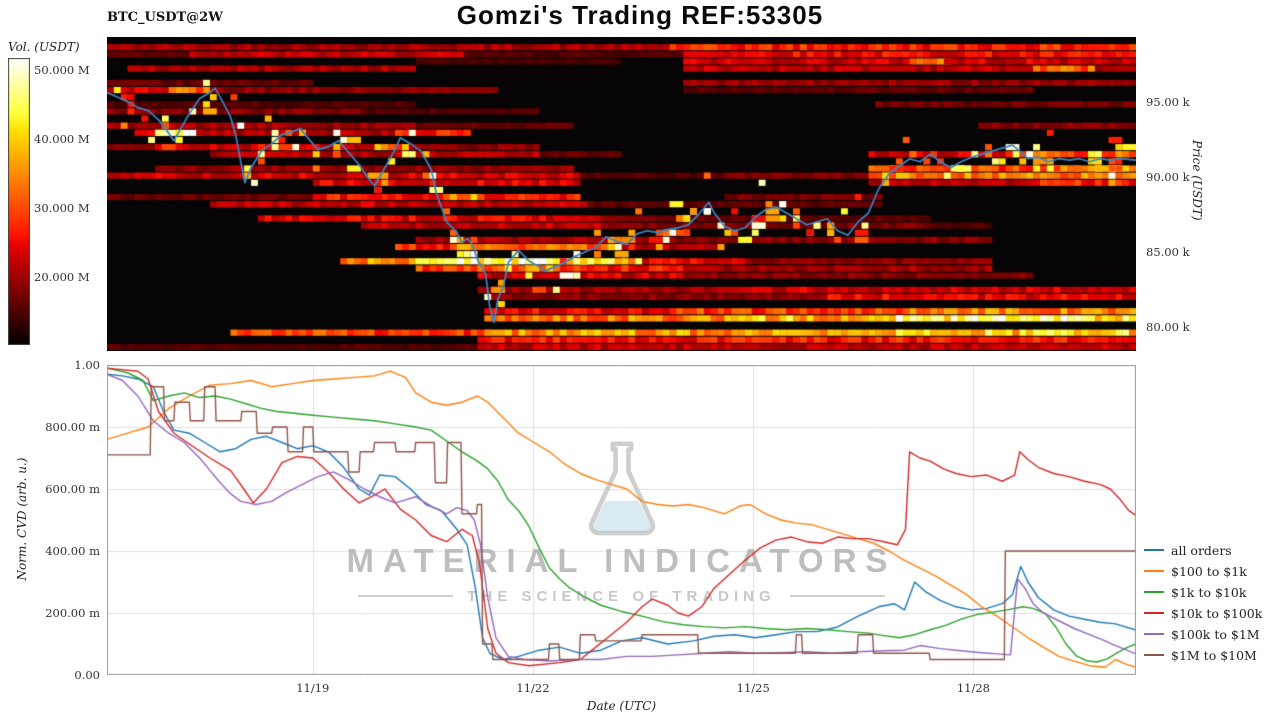 Image resolution: width=1280 pixels, height=720 pixels. Describe the element at coordinates (87, 675) in the screenshot. I see `cvd-y-tick: 0.00` at that location.